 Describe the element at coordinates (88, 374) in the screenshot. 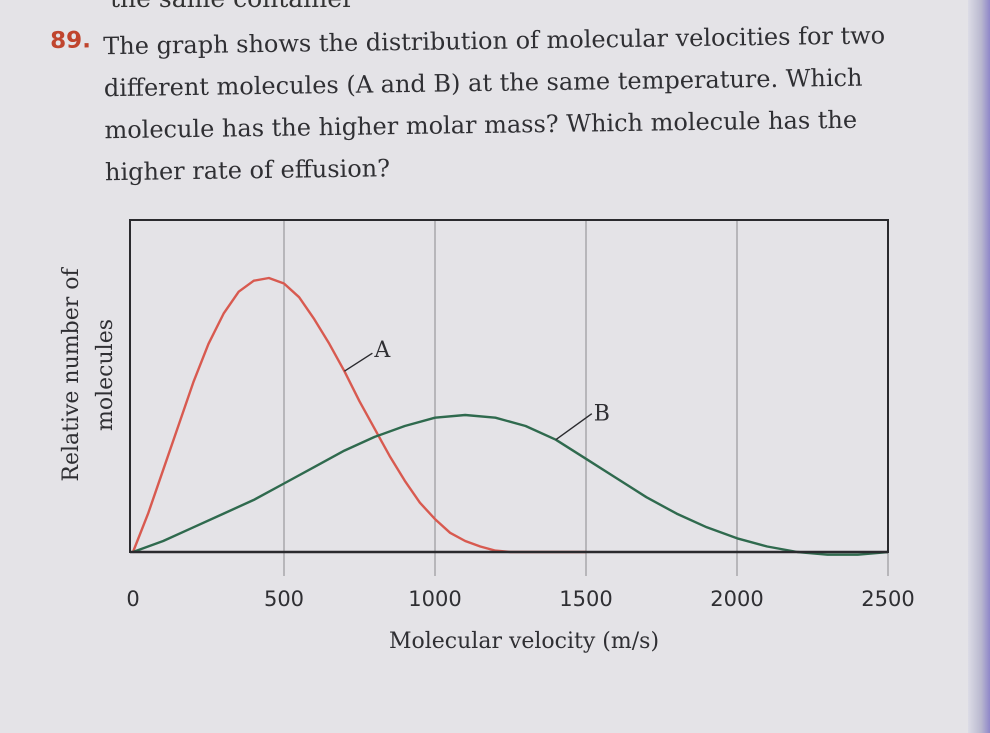

I see `y-axis-label: Relative number of molecules` at that location.